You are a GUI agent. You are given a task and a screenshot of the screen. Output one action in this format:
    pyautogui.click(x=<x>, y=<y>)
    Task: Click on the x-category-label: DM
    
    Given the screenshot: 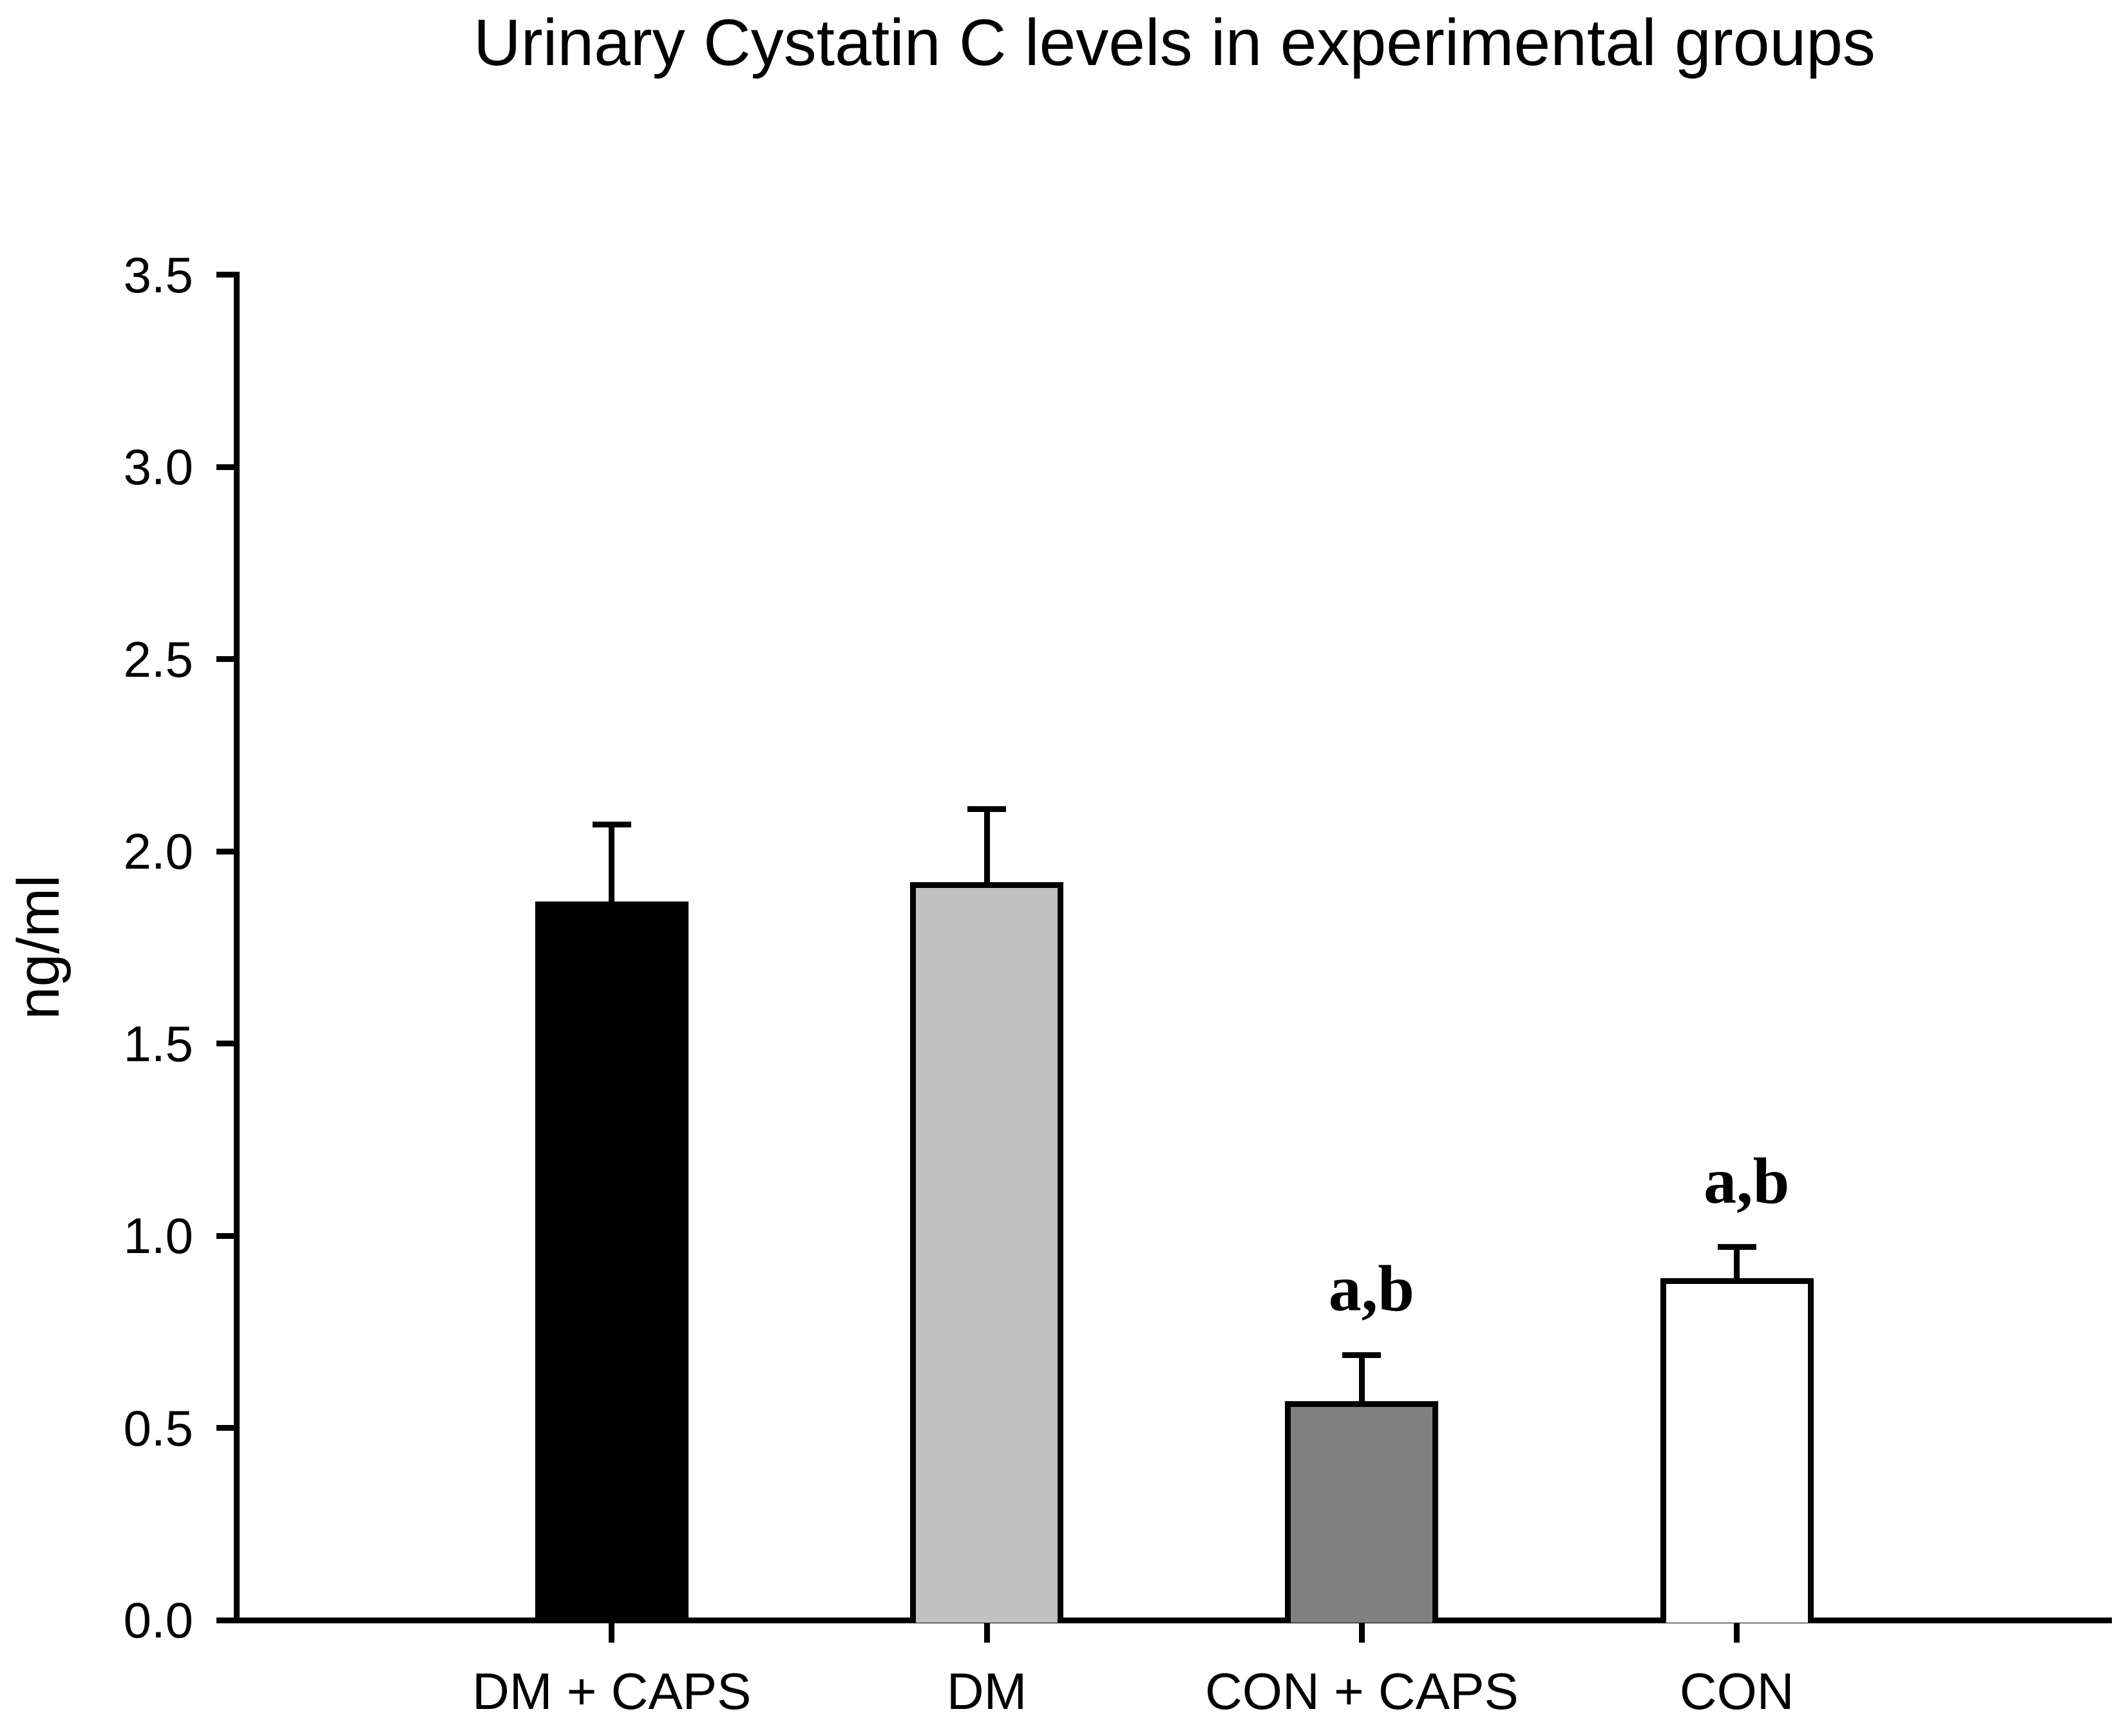 What is the action you would take?
    pyautogui.click(x=986, y=1691)
    